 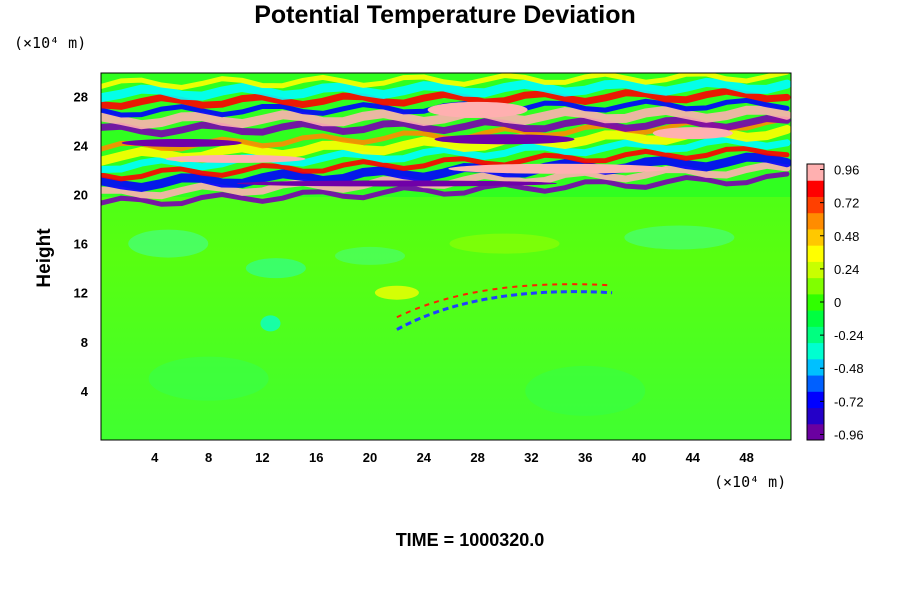 I want to click on y-tick-label: 12, so click(x=81, y=293).